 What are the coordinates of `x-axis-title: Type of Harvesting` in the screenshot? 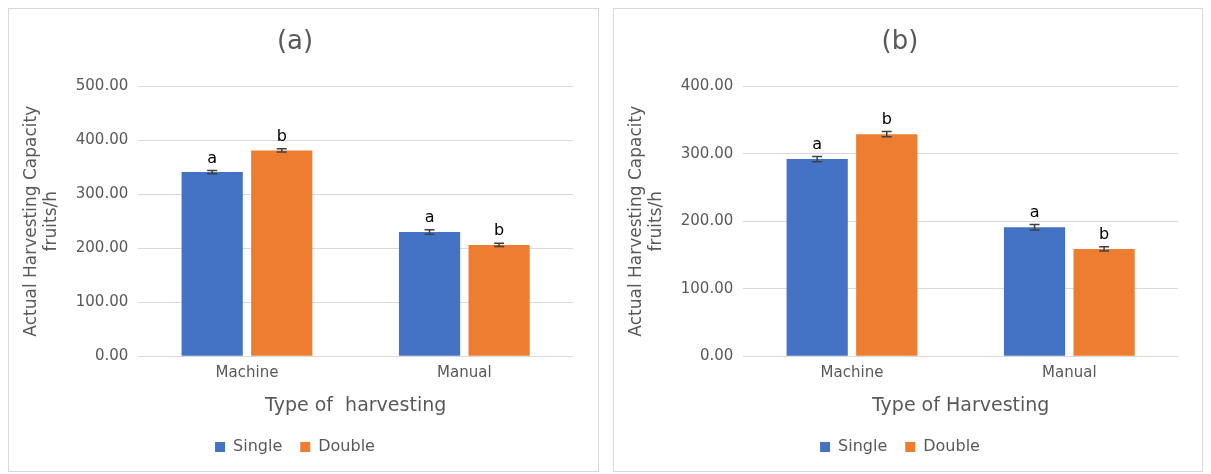 It's located at (959, 403).